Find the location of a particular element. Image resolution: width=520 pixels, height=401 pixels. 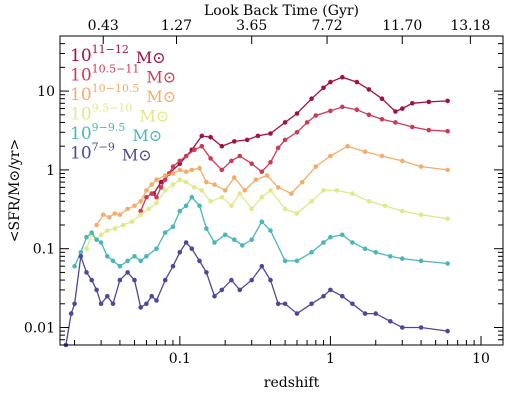

legend-exponent: 10−10.5 is located at coordinates (116, 88).